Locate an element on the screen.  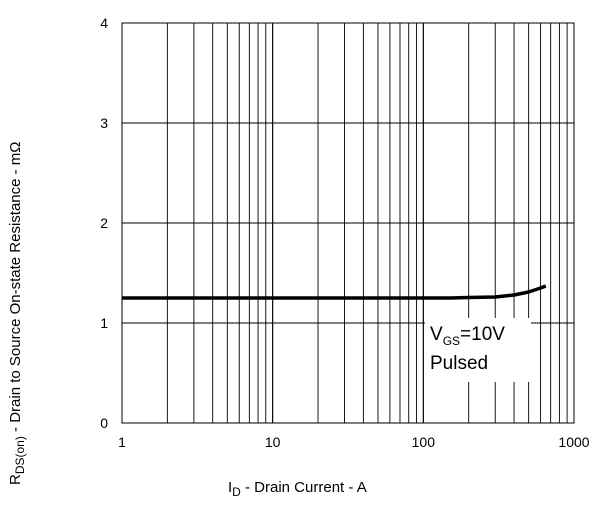
y-tick-labels: 0 1 2 3 4 is located at coordinates (104, 223).